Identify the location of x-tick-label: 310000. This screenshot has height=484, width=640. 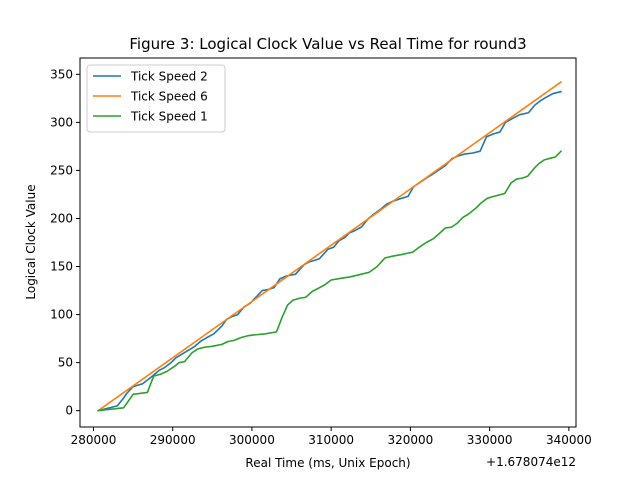
(331, 440).